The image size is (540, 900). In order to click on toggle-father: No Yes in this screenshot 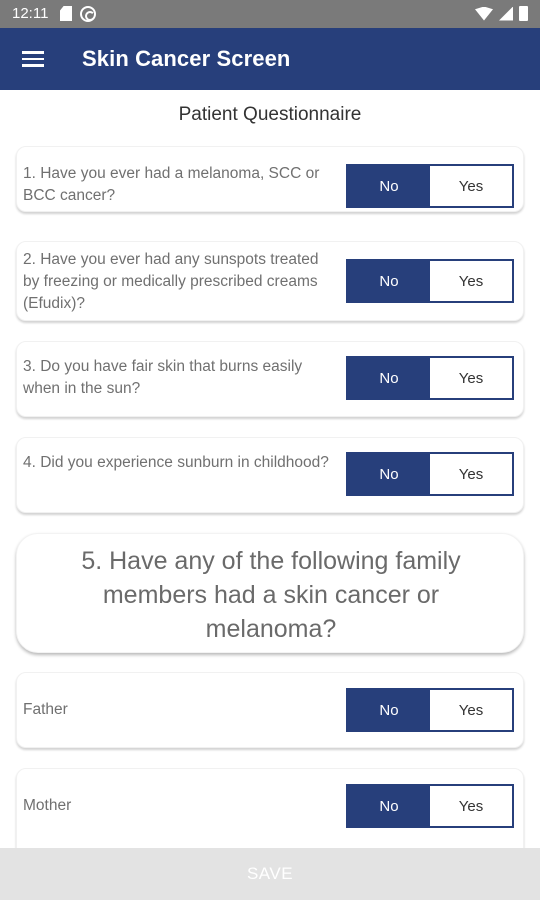, I will do `click(430, 710)`.